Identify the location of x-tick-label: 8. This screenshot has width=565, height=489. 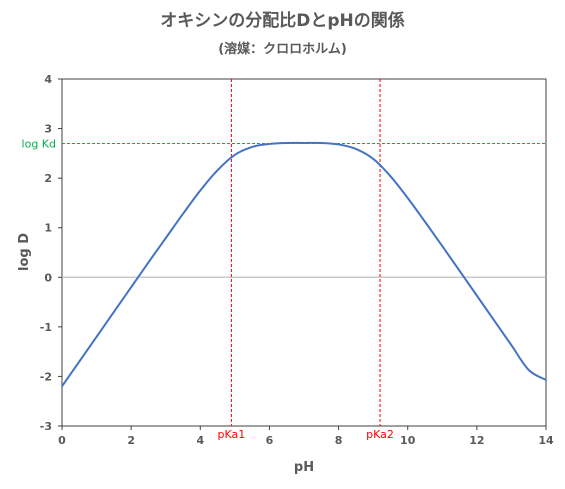
(339, 440).